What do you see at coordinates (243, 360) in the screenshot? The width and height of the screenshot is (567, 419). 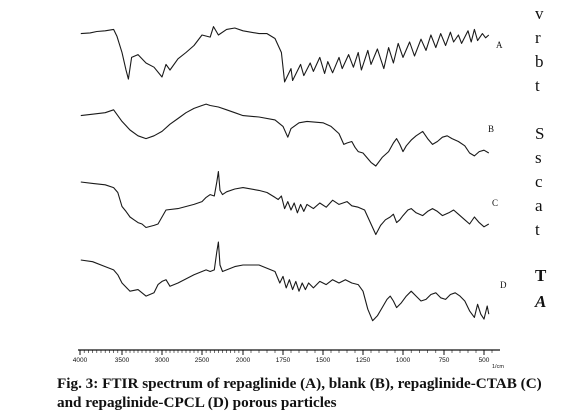 I see `x-tick-label: 2000` at bounding box center [243, 360].